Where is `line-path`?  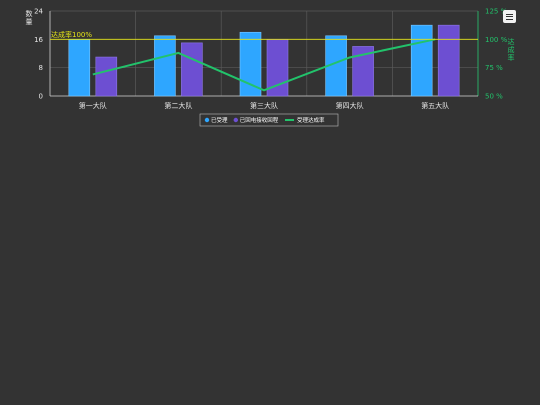
line-path is located at coordinates (264, 65).